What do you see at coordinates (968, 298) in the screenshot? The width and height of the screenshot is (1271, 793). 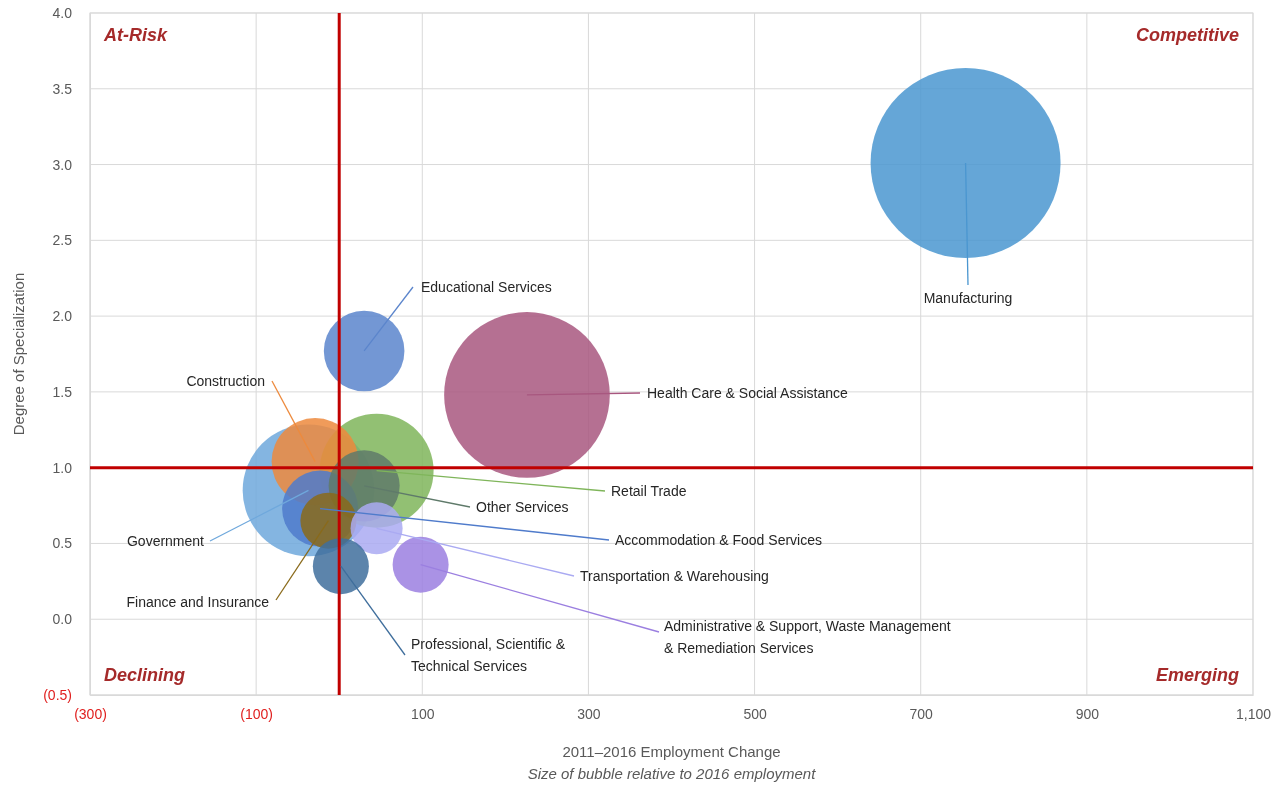 I see `text: Manufacturing` at bounding box center [968, 298].